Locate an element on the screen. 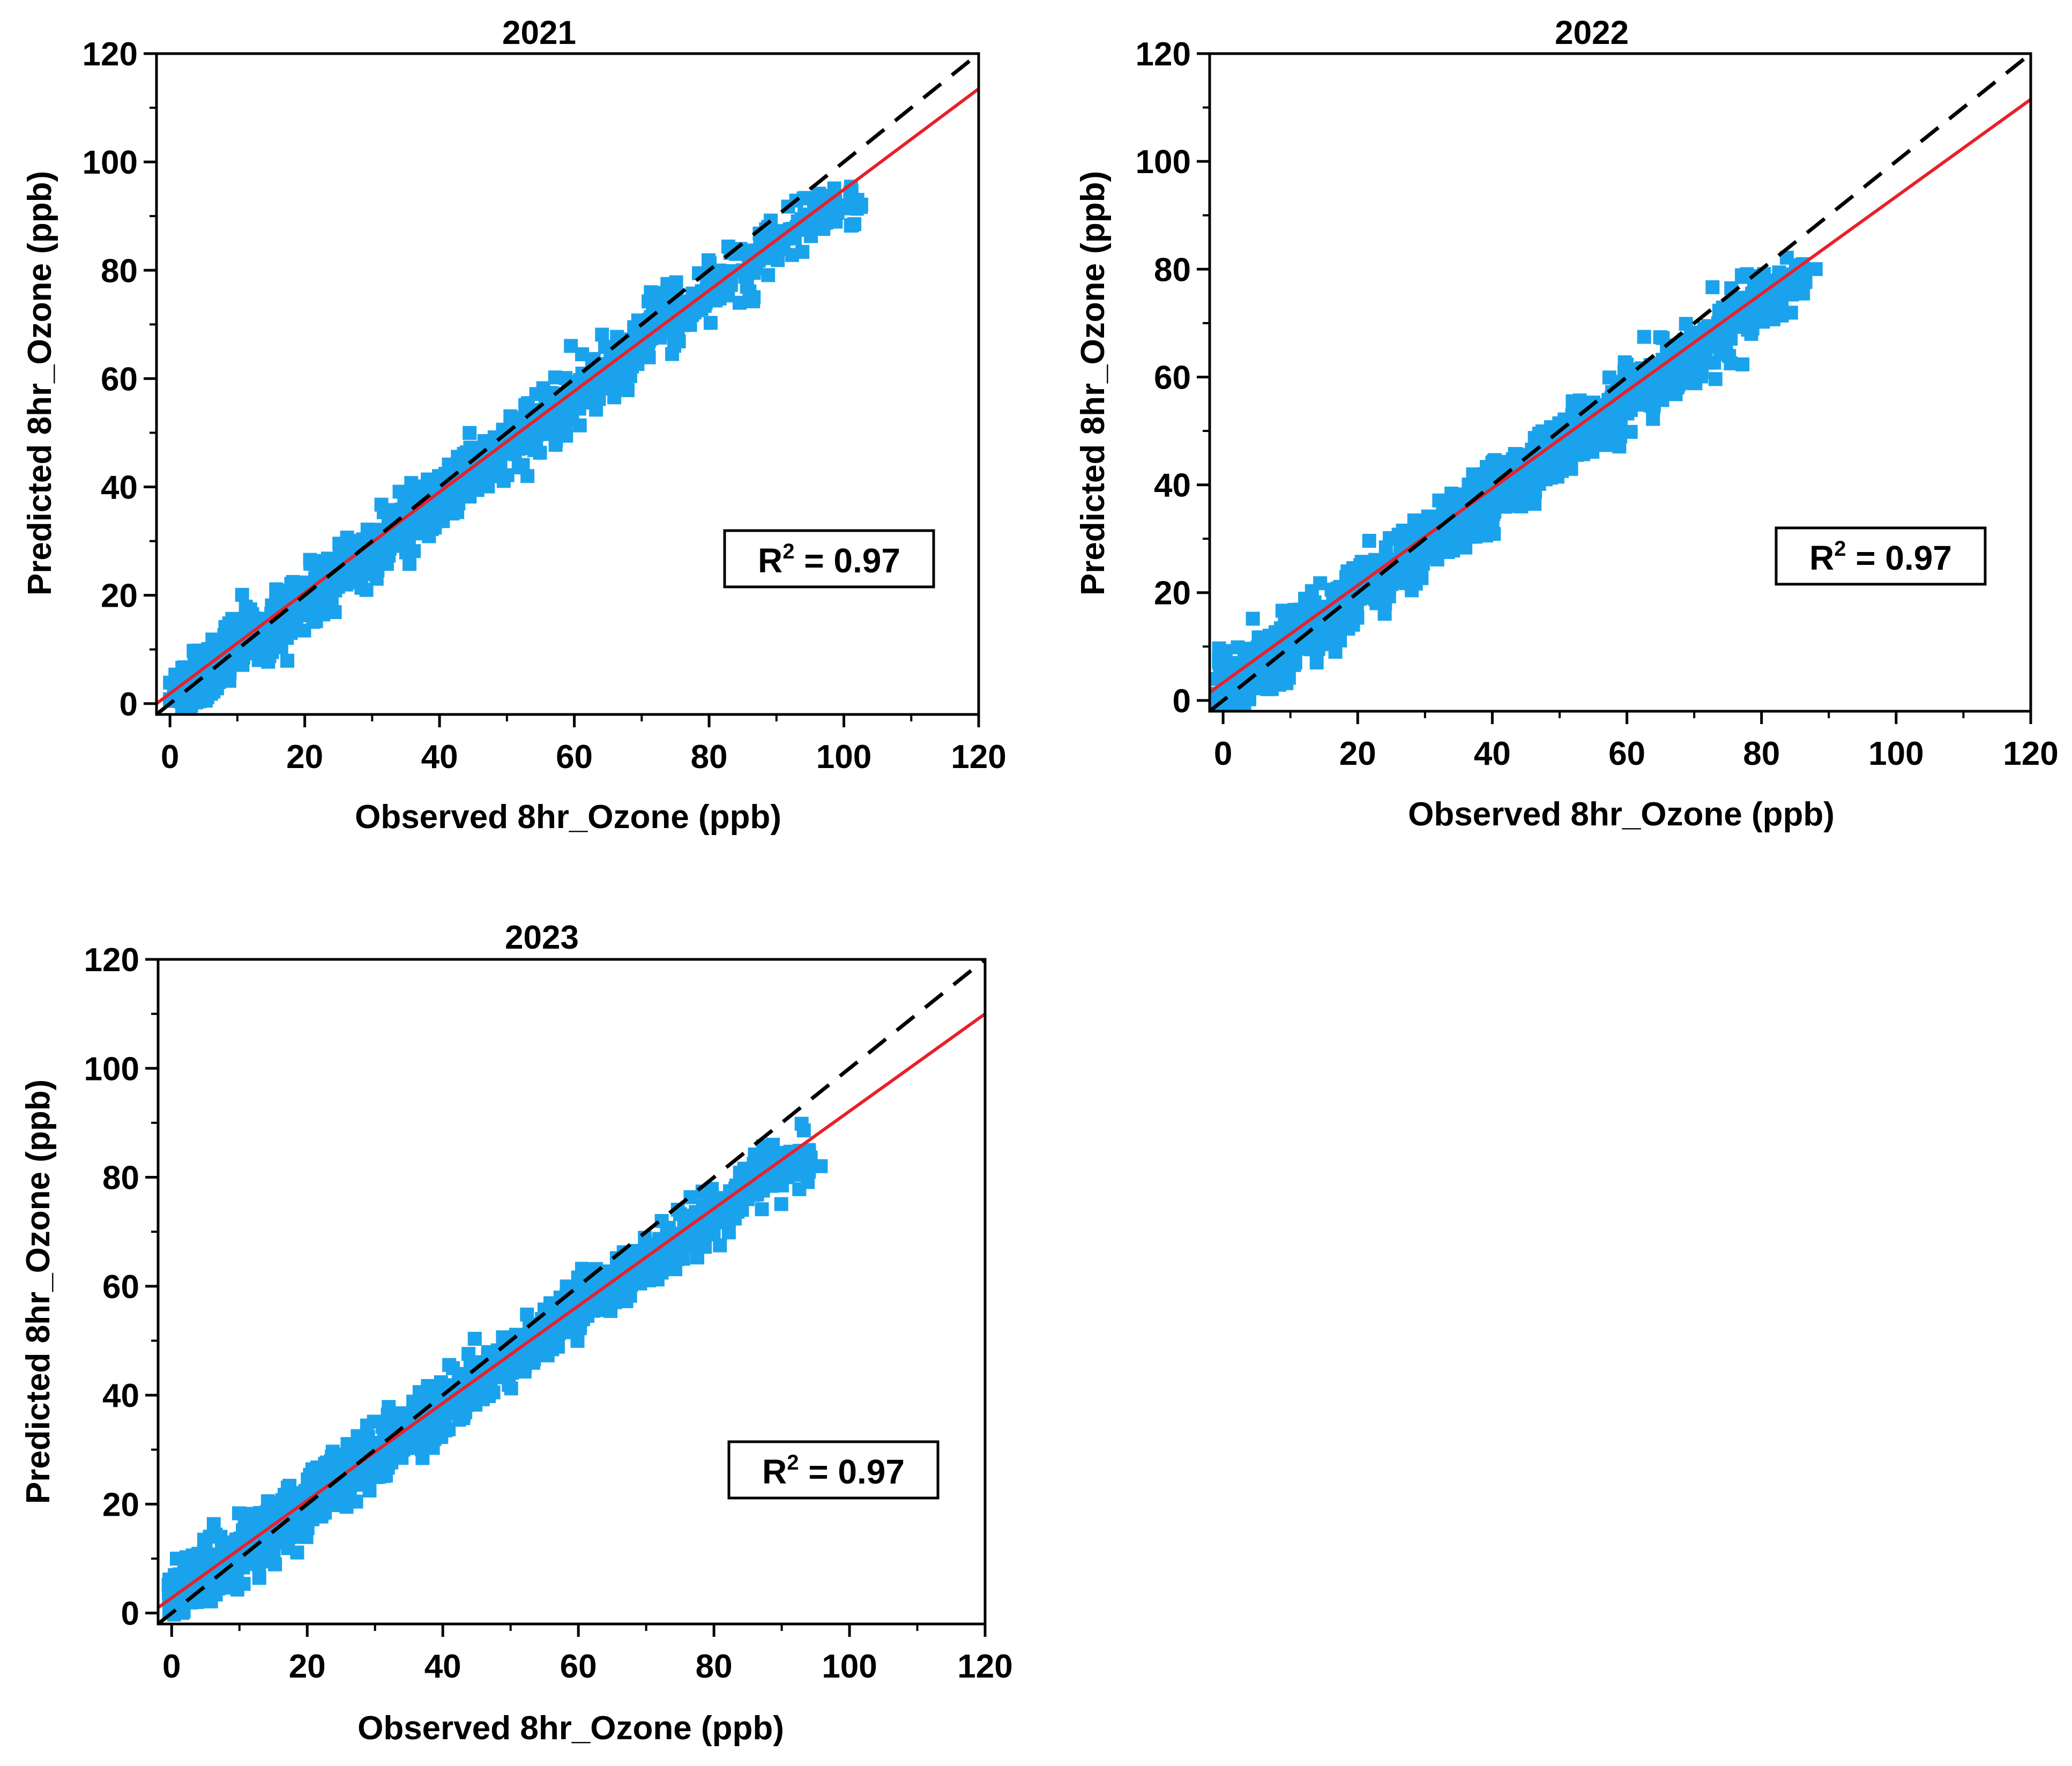 The height and width of the screenshot is (1766, 2072). y-tick-label: 80 is located at coordinates (1172, 269).